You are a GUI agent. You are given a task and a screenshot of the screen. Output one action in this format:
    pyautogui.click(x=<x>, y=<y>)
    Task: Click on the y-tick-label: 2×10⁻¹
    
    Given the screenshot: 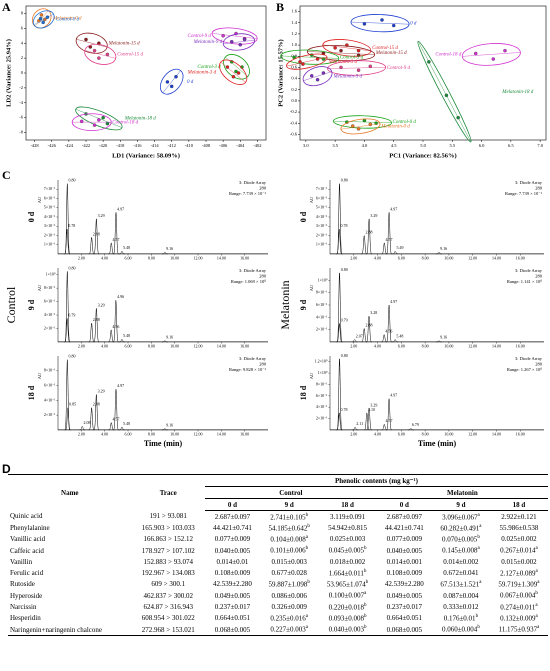 What is the action you would take?
    pyautogui.click(x=50, y=234)
    